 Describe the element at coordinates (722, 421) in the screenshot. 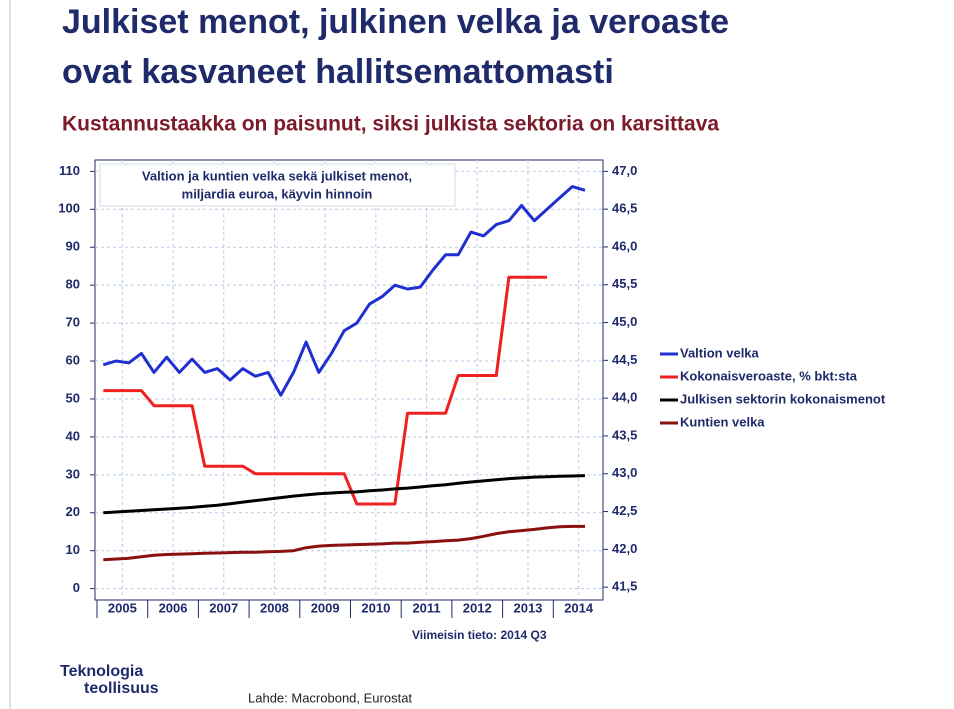

I see `legend-label: Kuntien velka` at that location.